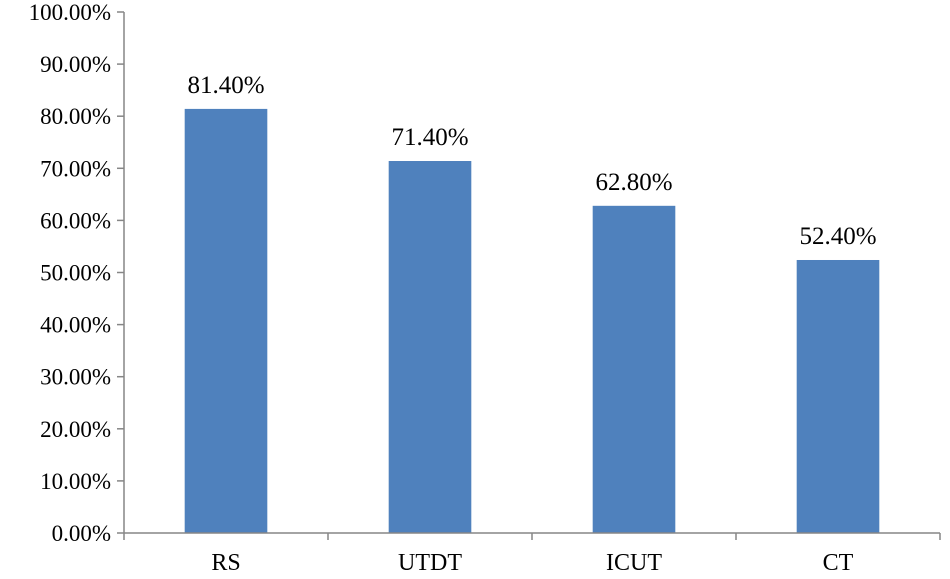 Image resolution: width=950 pixels, height=579 pixels. I want to click on x-axis-category-labels: RS UTDT ICUT CT, so click(532, 563).